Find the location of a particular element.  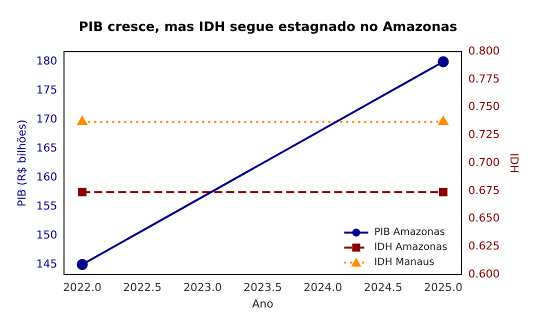

x-tick-label: 2022.5 is located at coordinates (142, 287).